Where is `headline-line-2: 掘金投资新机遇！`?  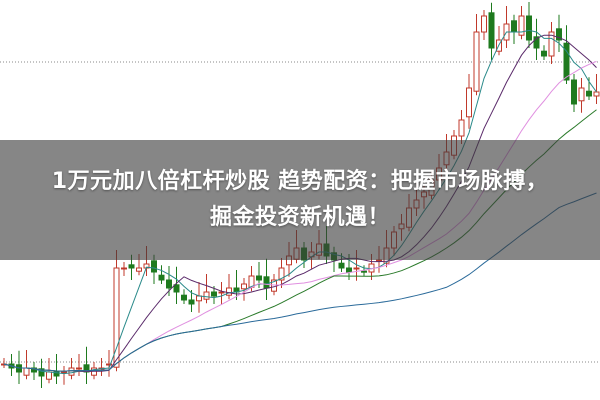
headline-line-2: 掘金投资新机遇！ is located at coordinates (299, 217).